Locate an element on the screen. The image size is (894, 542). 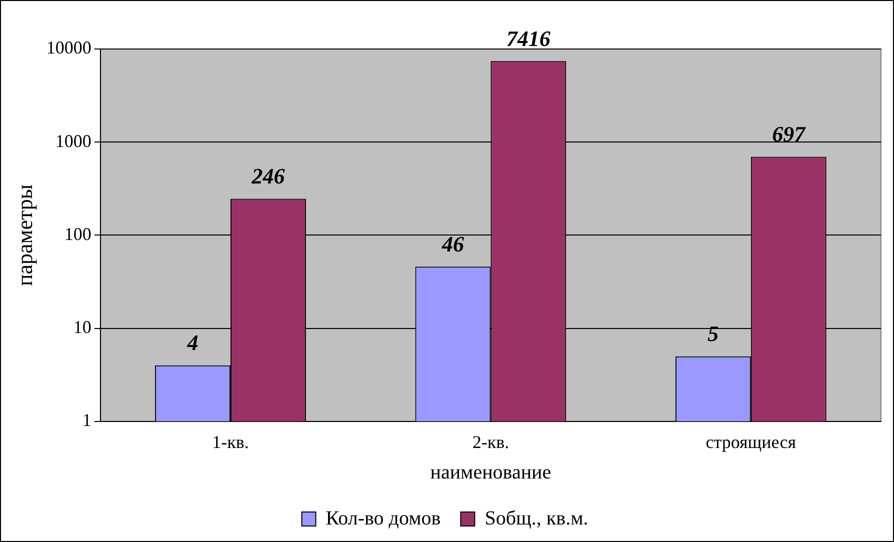
data-label: 46 is located at coordinates (452, 243).